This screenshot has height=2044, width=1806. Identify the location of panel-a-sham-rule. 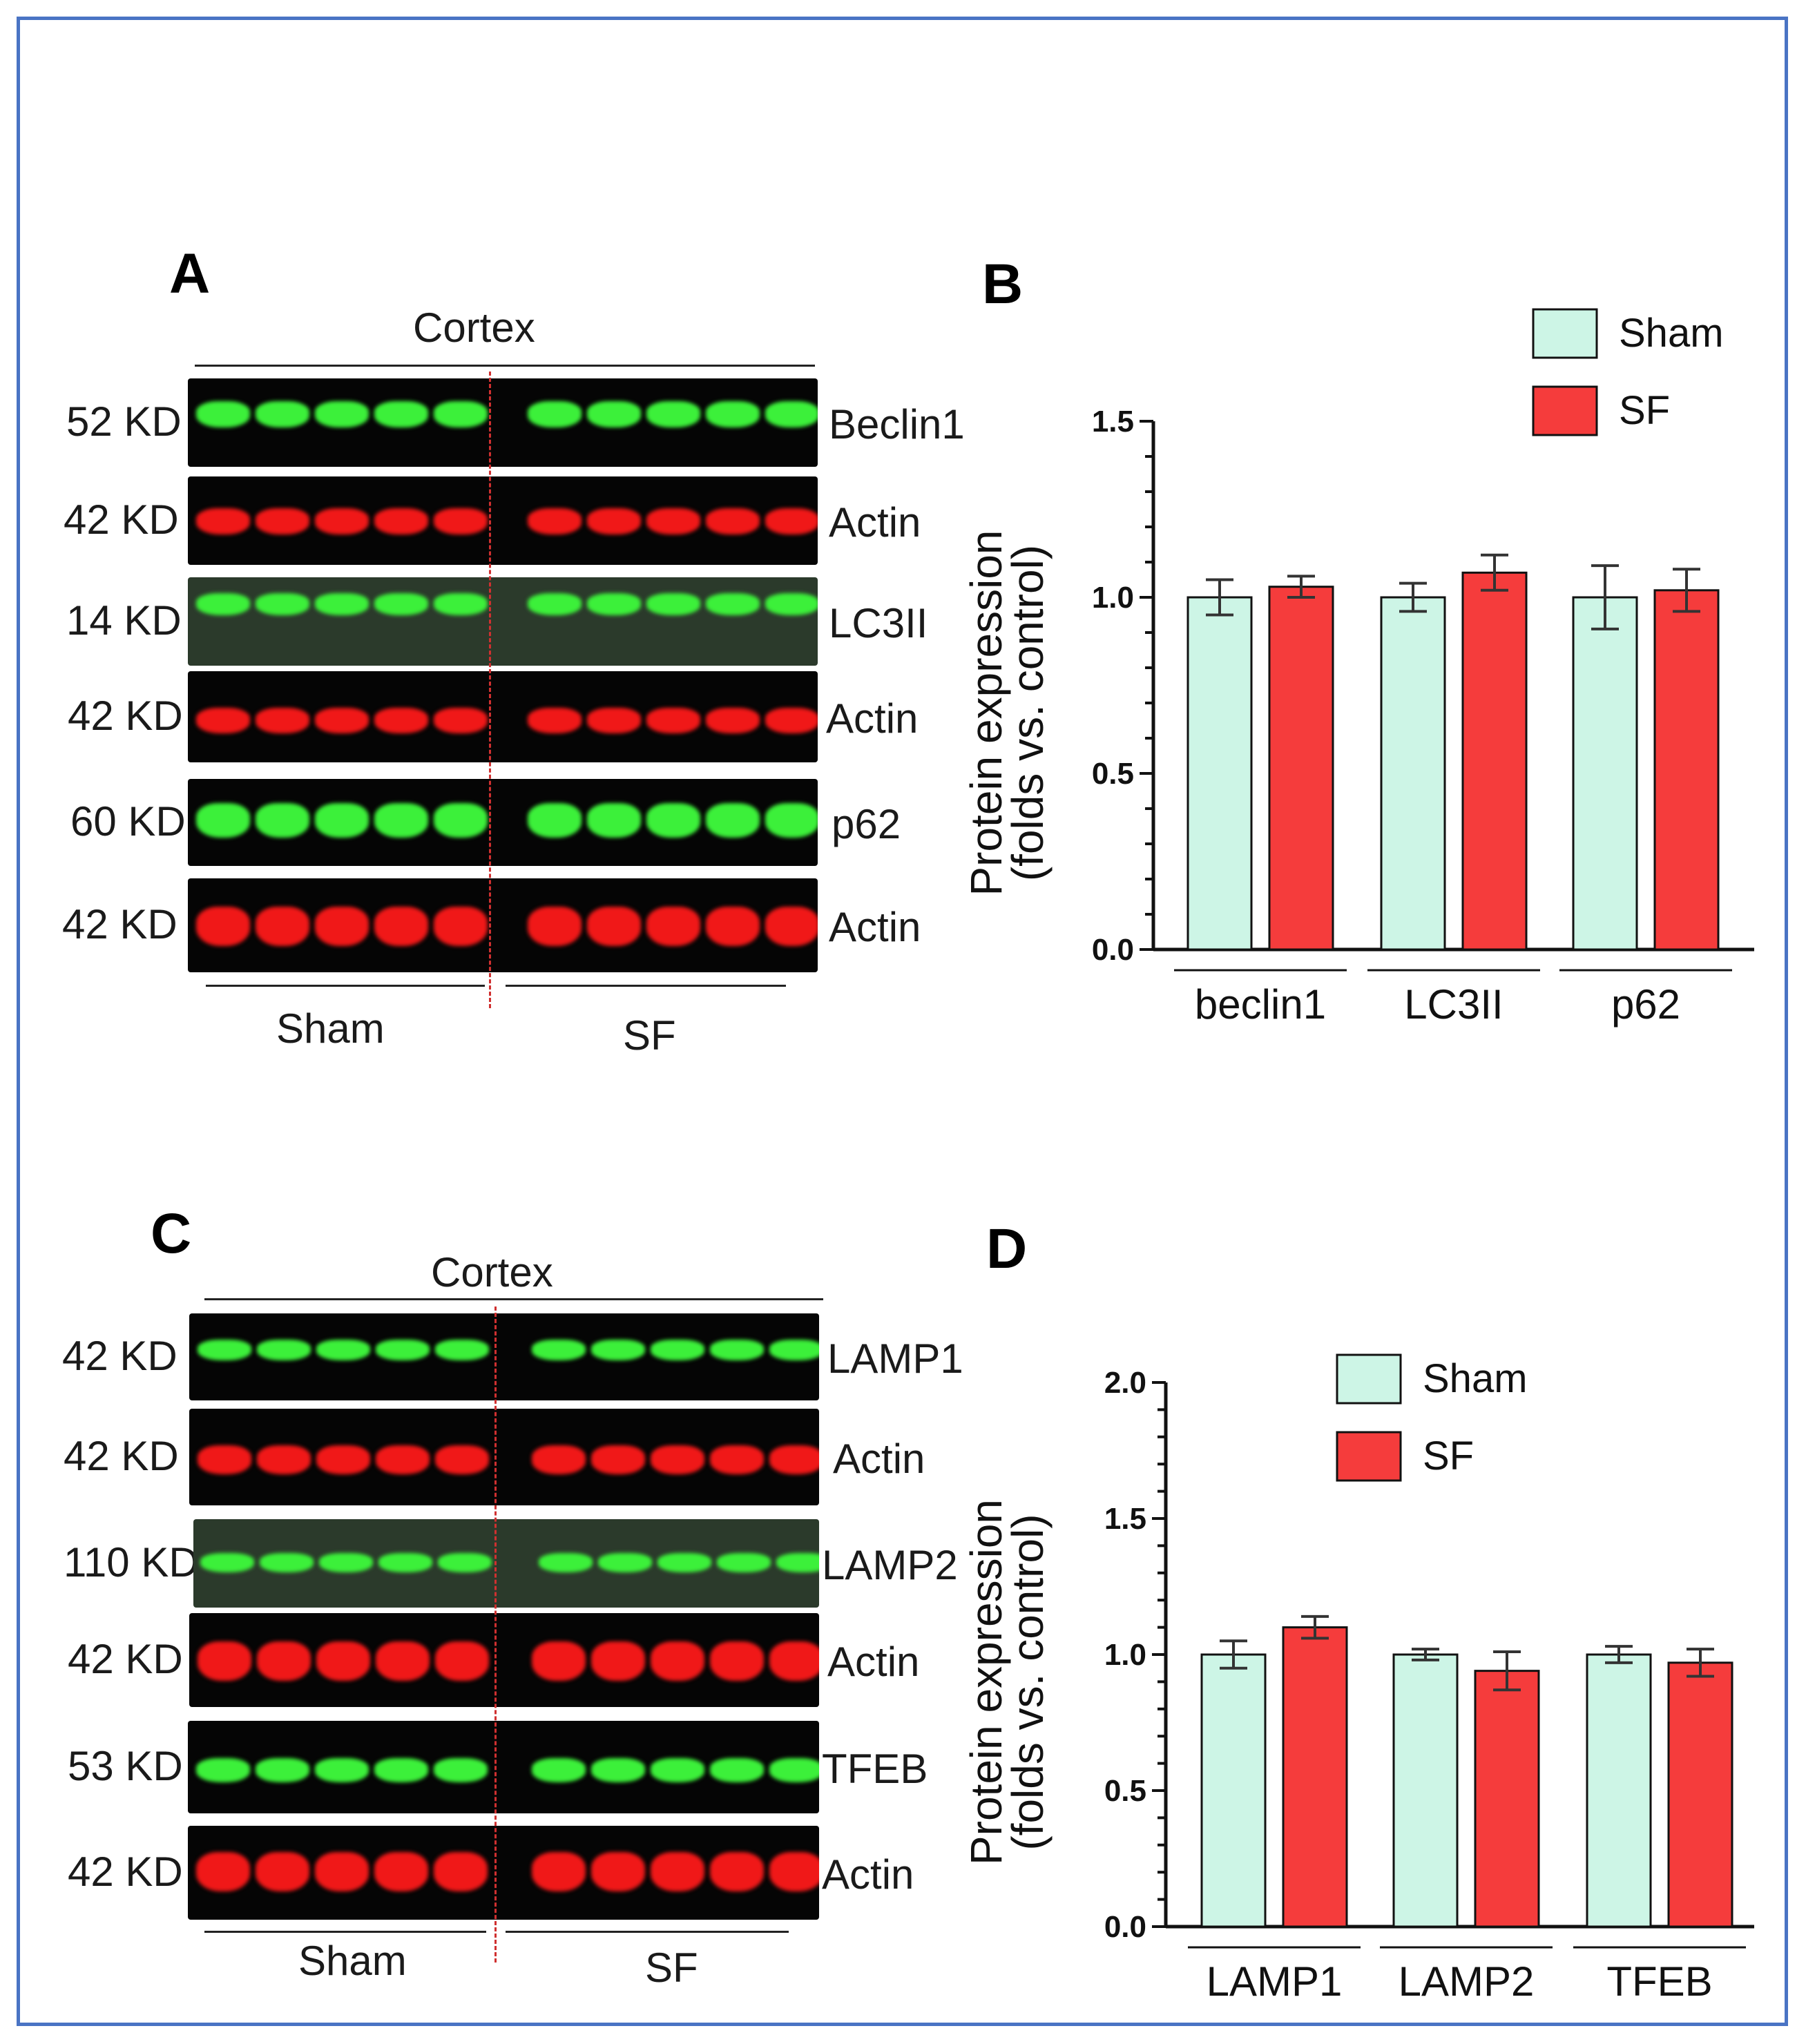
(345, 986).